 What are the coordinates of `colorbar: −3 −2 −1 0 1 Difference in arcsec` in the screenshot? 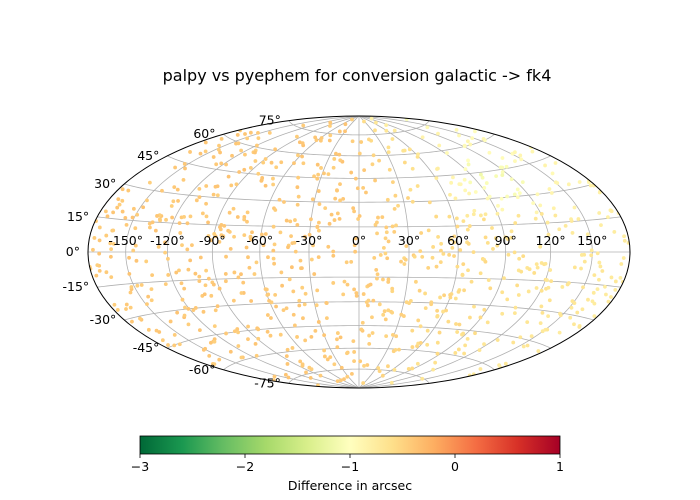 It's located at (347, 464).